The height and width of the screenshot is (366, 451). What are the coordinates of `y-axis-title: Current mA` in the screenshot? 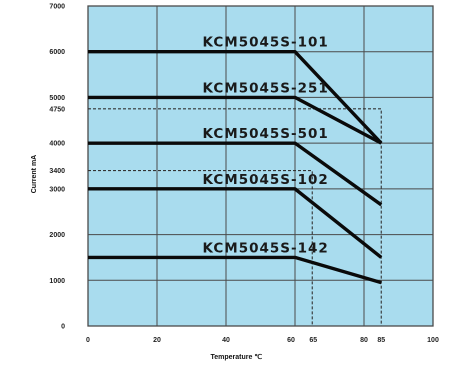 It's located at (34, 174).